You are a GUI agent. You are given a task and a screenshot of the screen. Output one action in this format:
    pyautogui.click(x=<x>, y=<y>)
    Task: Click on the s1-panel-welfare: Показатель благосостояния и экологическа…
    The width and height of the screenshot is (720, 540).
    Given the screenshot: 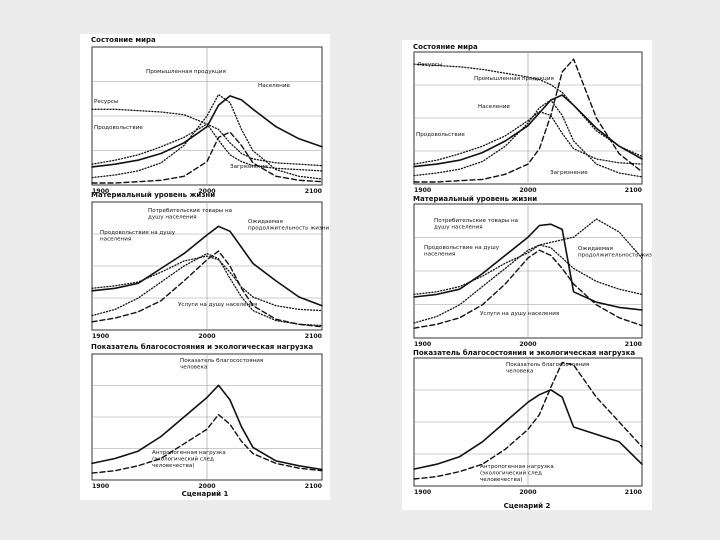 What is the action you would take?
    pyautogui.click(x=207, y=416)
    